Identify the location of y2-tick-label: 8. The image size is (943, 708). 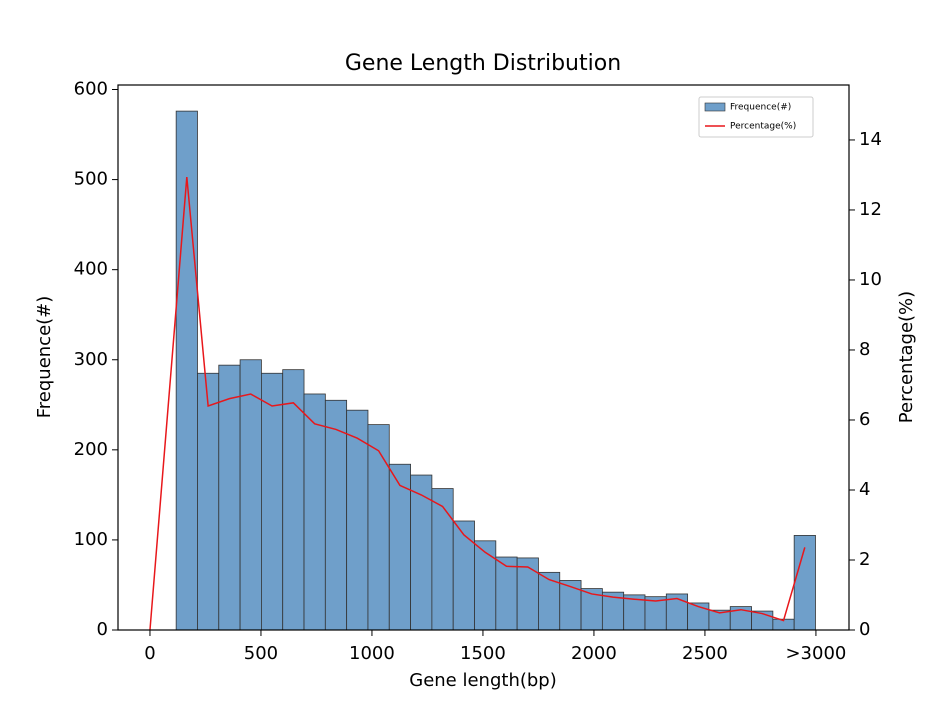
(864, 349).